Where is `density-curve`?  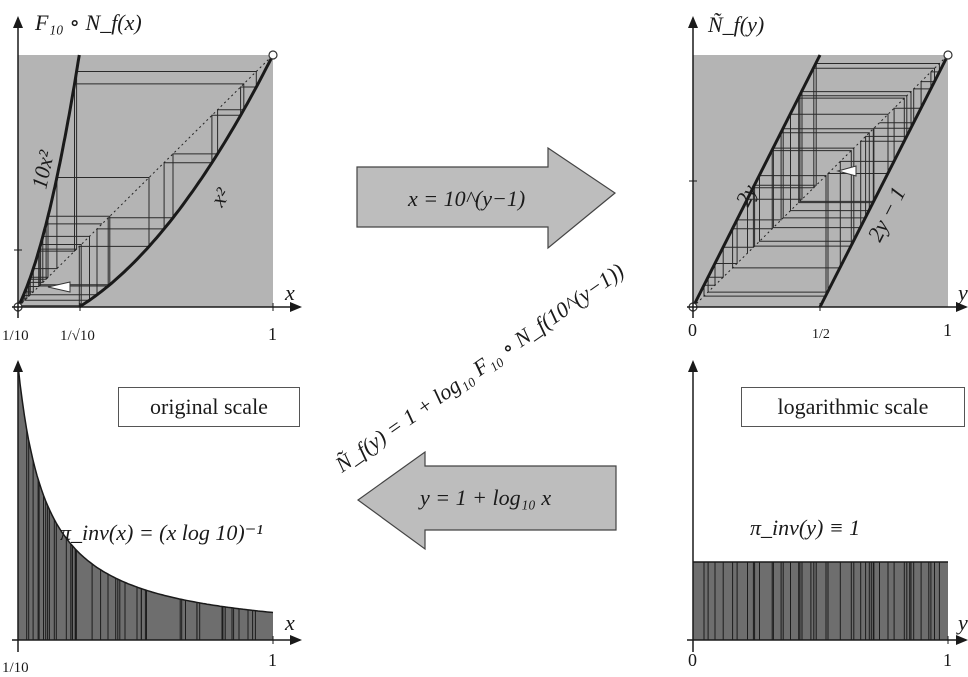
density-curve is located at coordinates (145, 489).